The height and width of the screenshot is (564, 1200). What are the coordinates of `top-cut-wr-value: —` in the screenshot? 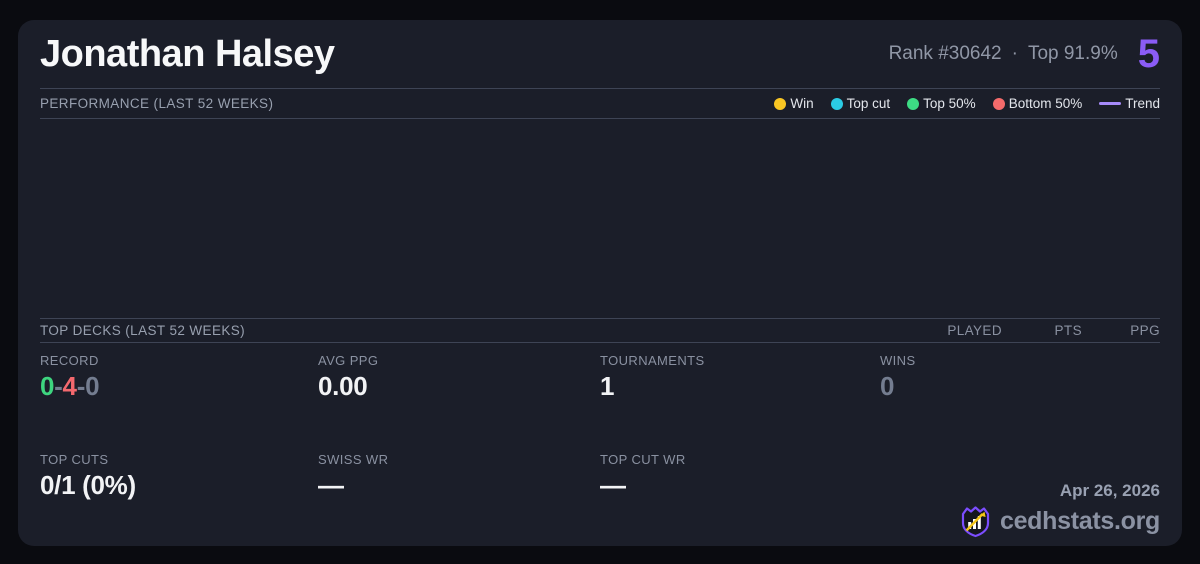 It's located at (613, 484).